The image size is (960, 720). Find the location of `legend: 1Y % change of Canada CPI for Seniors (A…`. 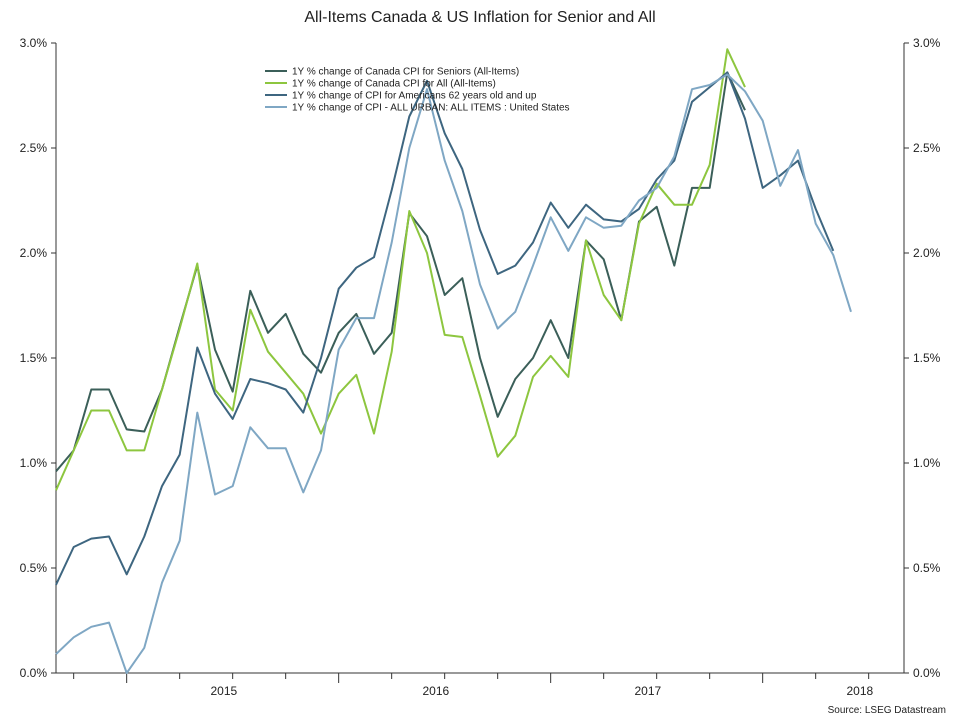

legend: 1Y % change of Canada CPI for Seniors (A… is located at coordinates (417, 90).